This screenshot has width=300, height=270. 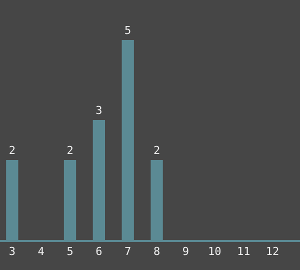 I want to click on x-tick-label: 11, so click(x=243, y=251).